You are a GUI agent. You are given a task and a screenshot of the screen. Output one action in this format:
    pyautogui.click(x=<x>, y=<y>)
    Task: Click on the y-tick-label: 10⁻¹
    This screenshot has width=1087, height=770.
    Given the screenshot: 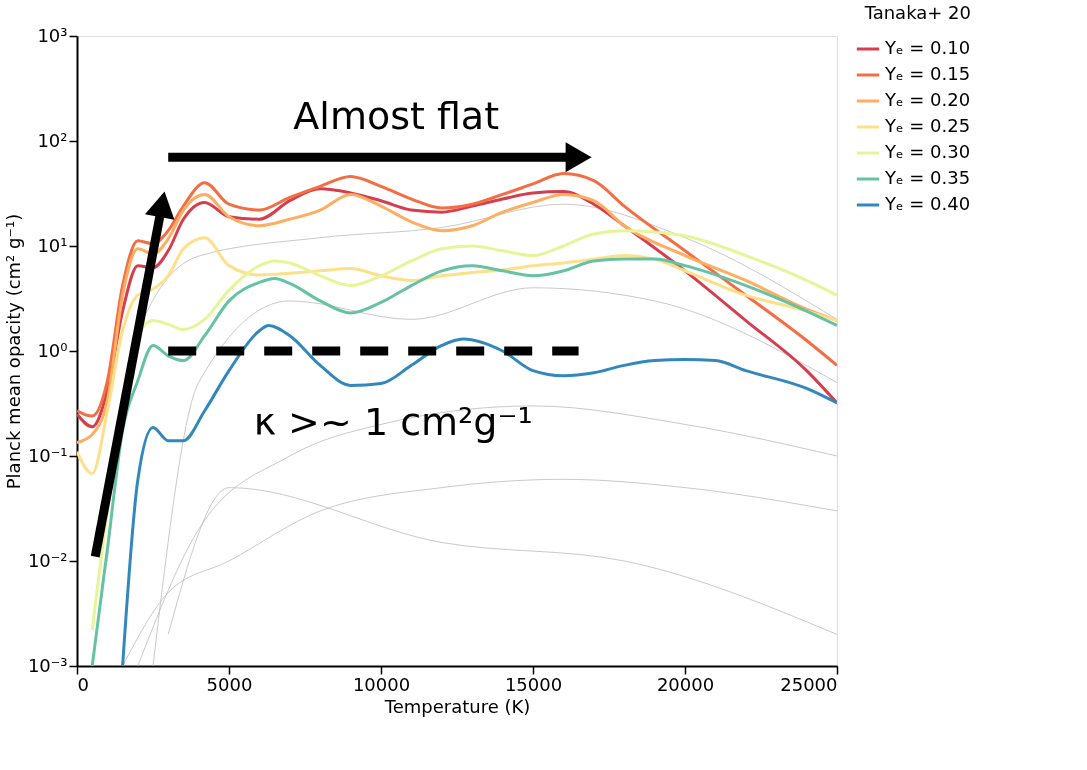 What is the action you would take?
    pyautogui.click(x=47, y=455)
    